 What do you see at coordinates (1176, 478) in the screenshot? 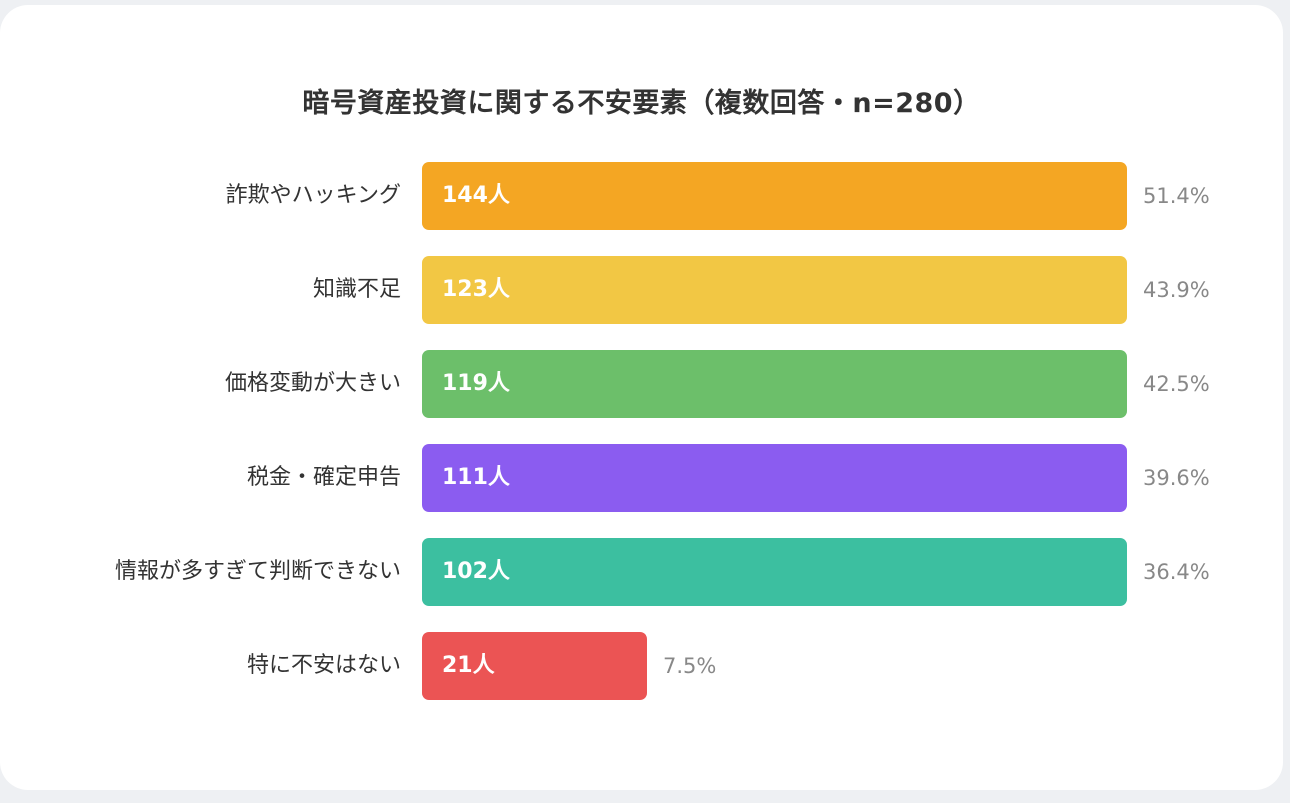
I see `percentage-label: 39.6%` at bounding box center [1176, 478].